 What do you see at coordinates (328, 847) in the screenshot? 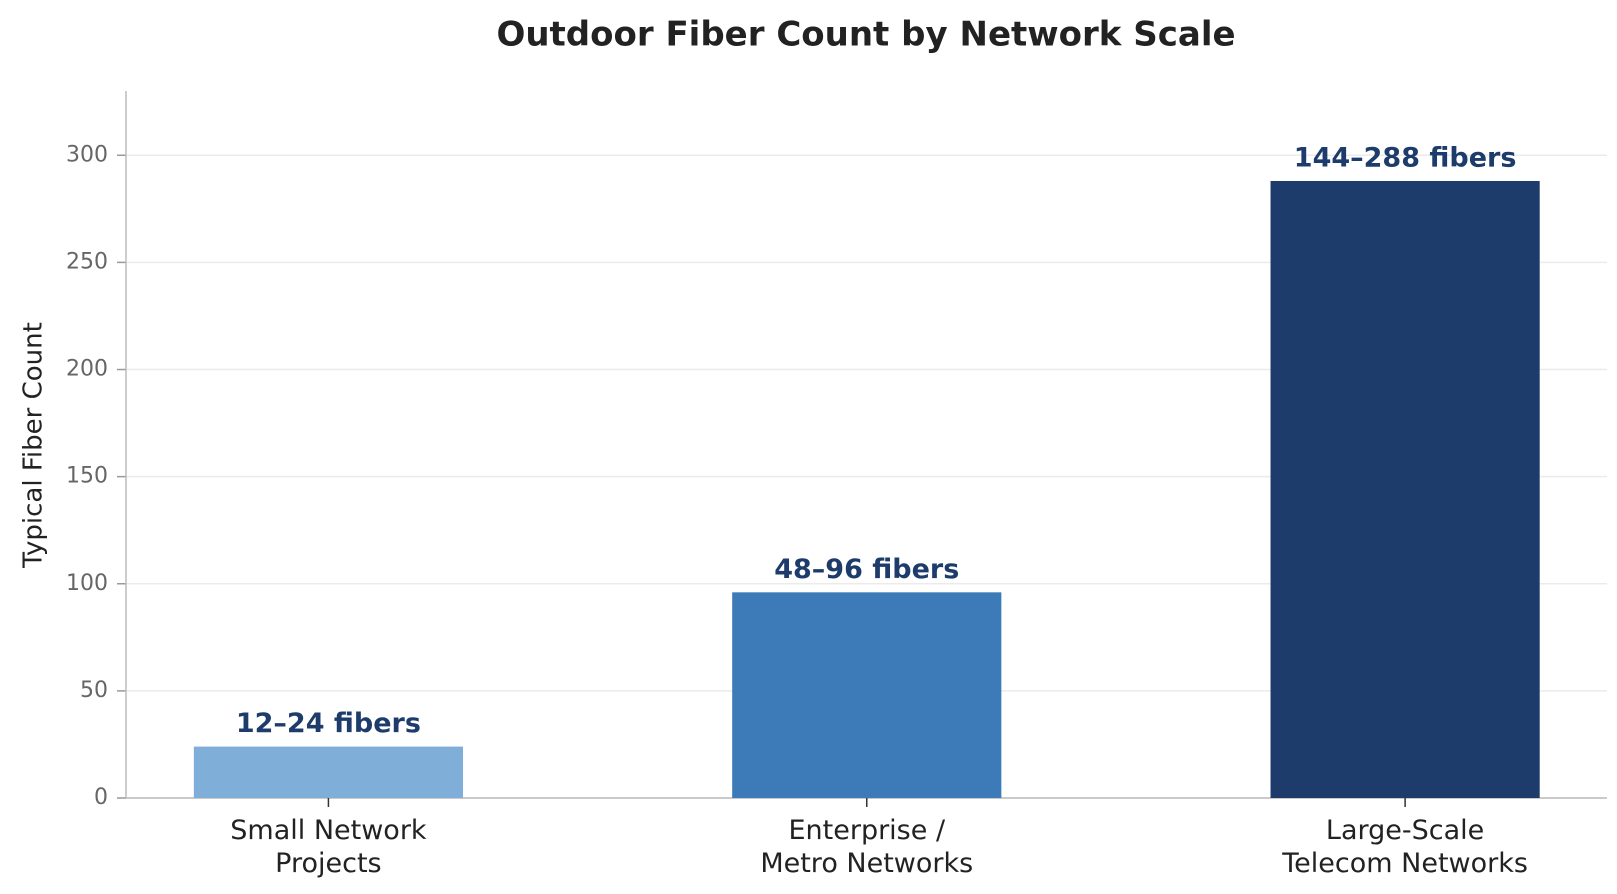
I see `x-tick-label: Small Network Projects` at bounding box center [328, 847].